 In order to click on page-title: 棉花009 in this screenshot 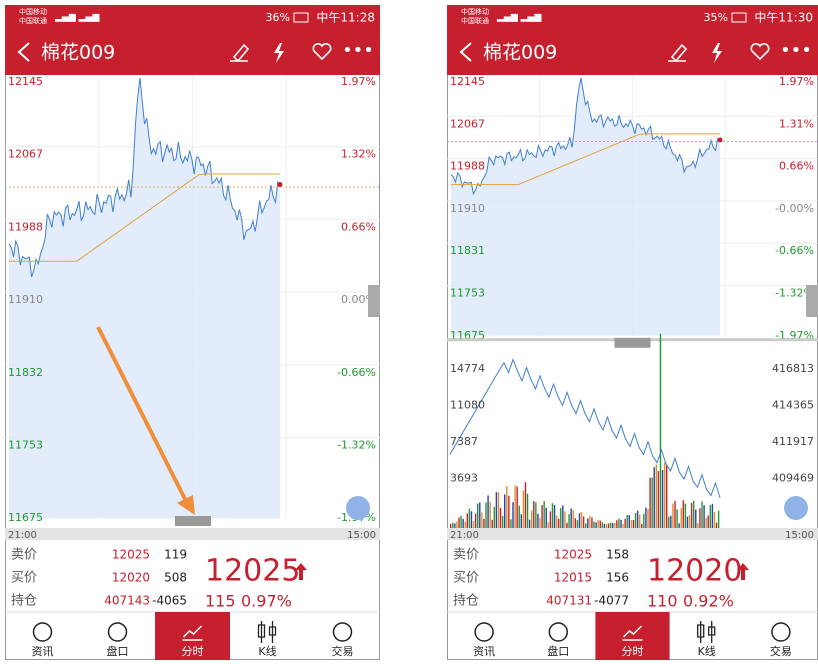, I will do `click(520, 53)`.